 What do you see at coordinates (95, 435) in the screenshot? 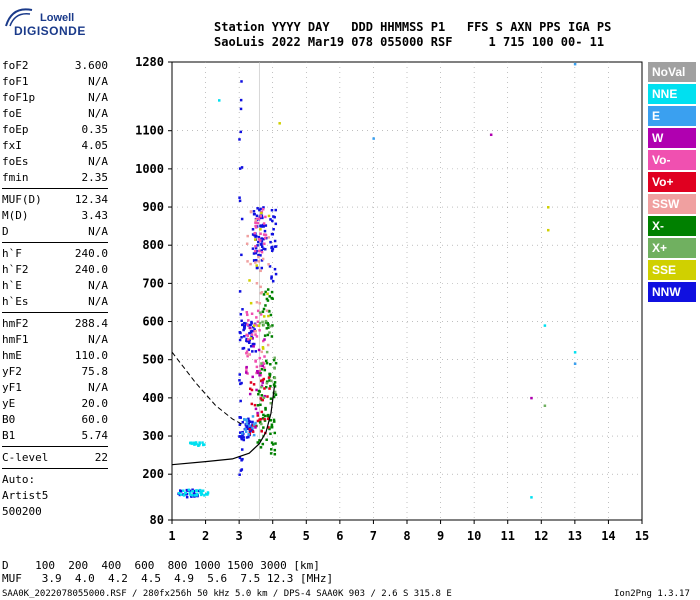
I see `param-value: 5.74` at bounding box center [95, 435].